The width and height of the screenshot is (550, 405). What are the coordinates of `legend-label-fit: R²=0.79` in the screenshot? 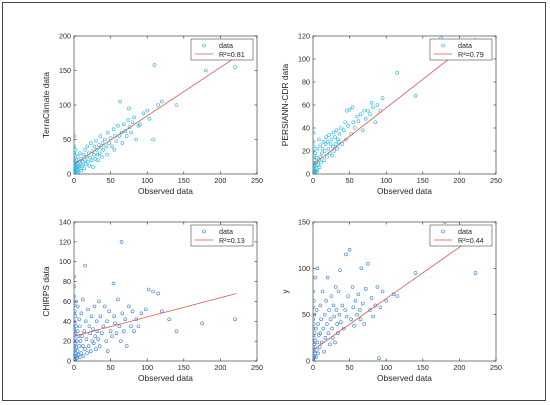 It's located at (471, 54).